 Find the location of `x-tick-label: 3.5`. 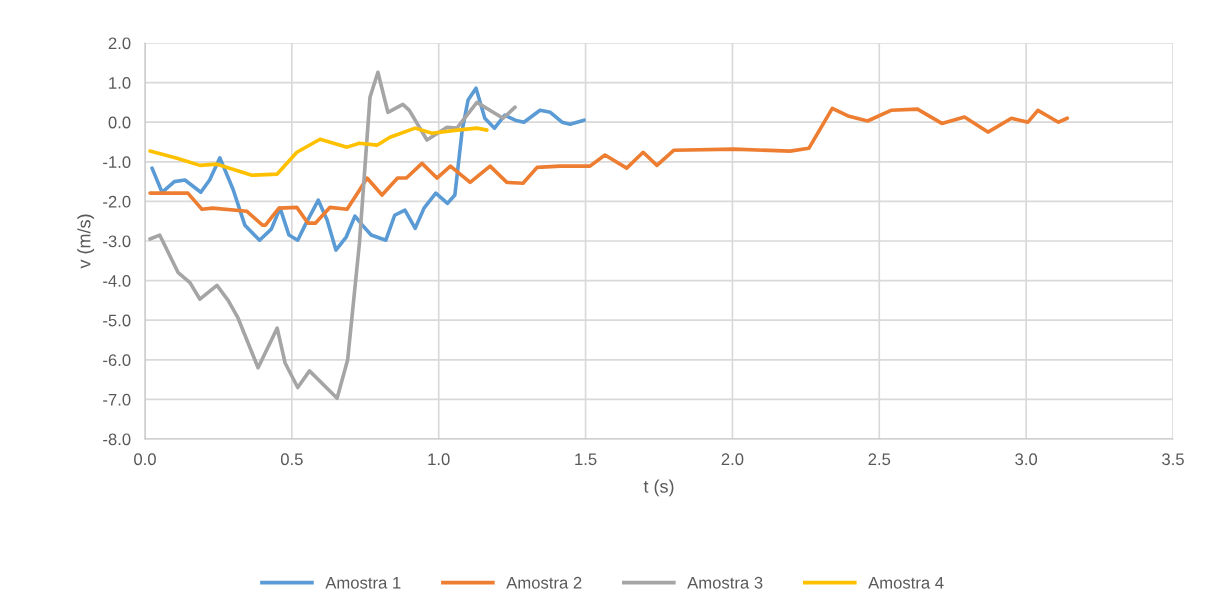

x-tick-label: 3.5 is located at coordinates (1173, 459).